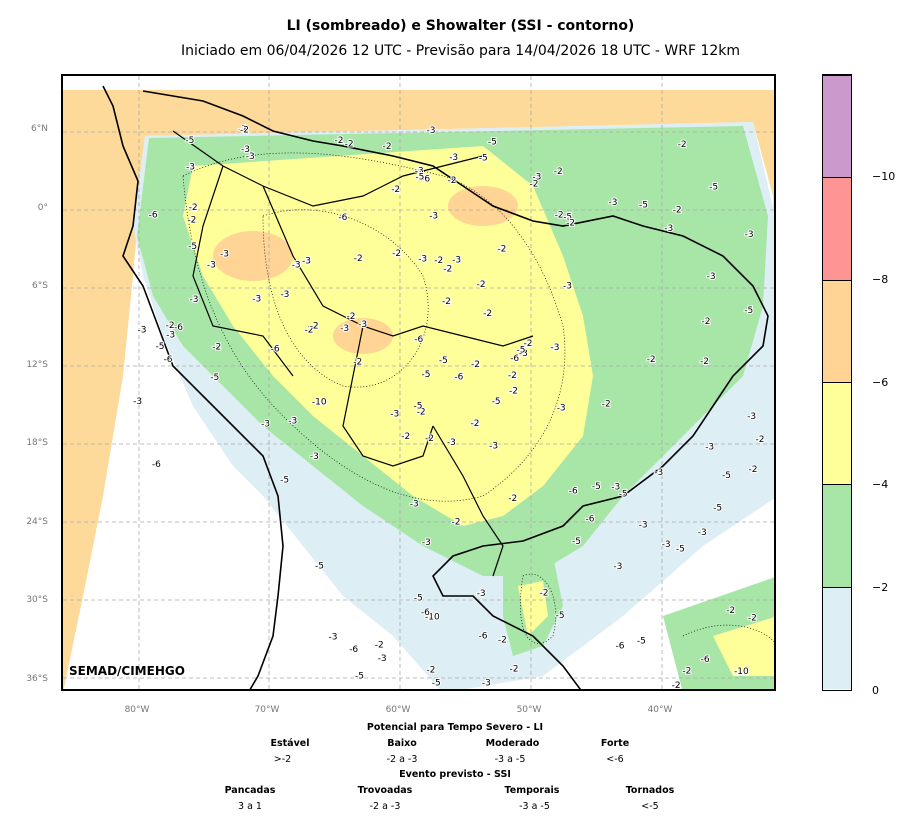 This screenshot has height=833, width=921. Describe the element at coordinates (250, 806) in the screenshot. I see `legend-ssi-value: 3 a 1` at that location.